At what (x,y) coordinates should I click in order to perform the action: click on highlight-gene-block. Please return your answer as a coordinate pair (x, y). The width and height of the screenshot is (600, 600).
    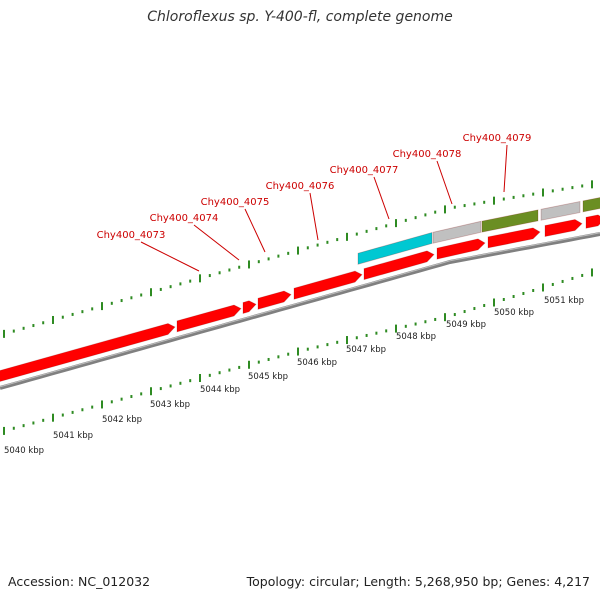
    Looking at the image, I should click on (395, 248).